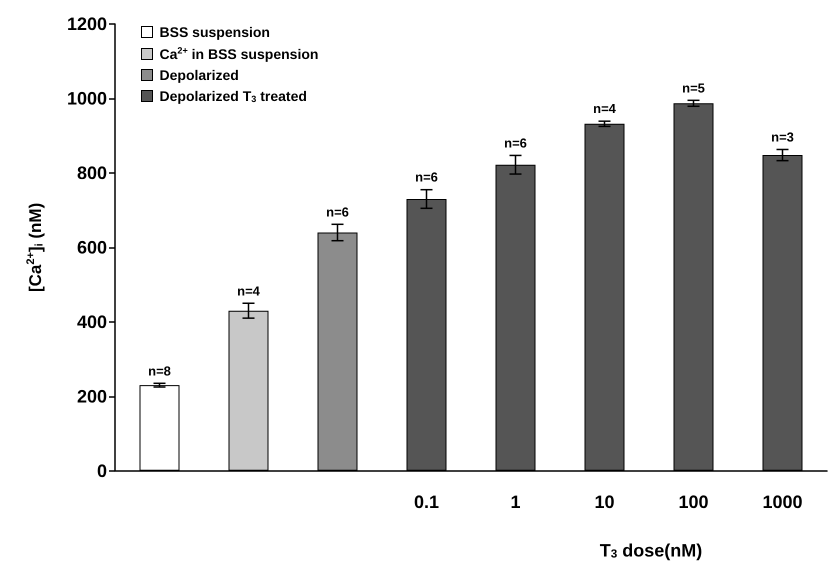 The width and height of the screenshot is (835, 565). Describe the element at coordinates (199, 75) in the screenshot. I see `legend-label: Depolarized` at that location.